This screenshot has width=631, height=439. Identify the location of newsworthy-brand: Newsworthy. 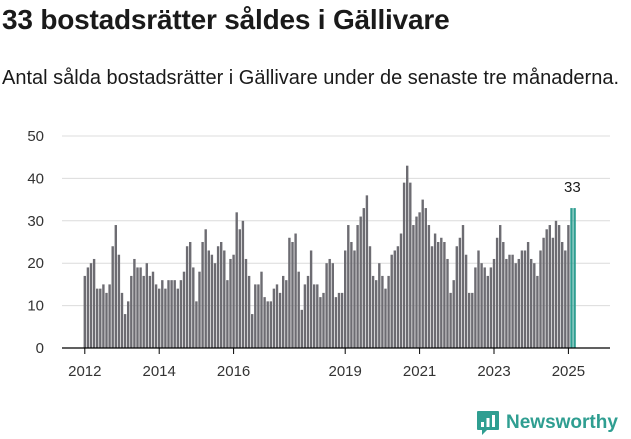
(547, 423).